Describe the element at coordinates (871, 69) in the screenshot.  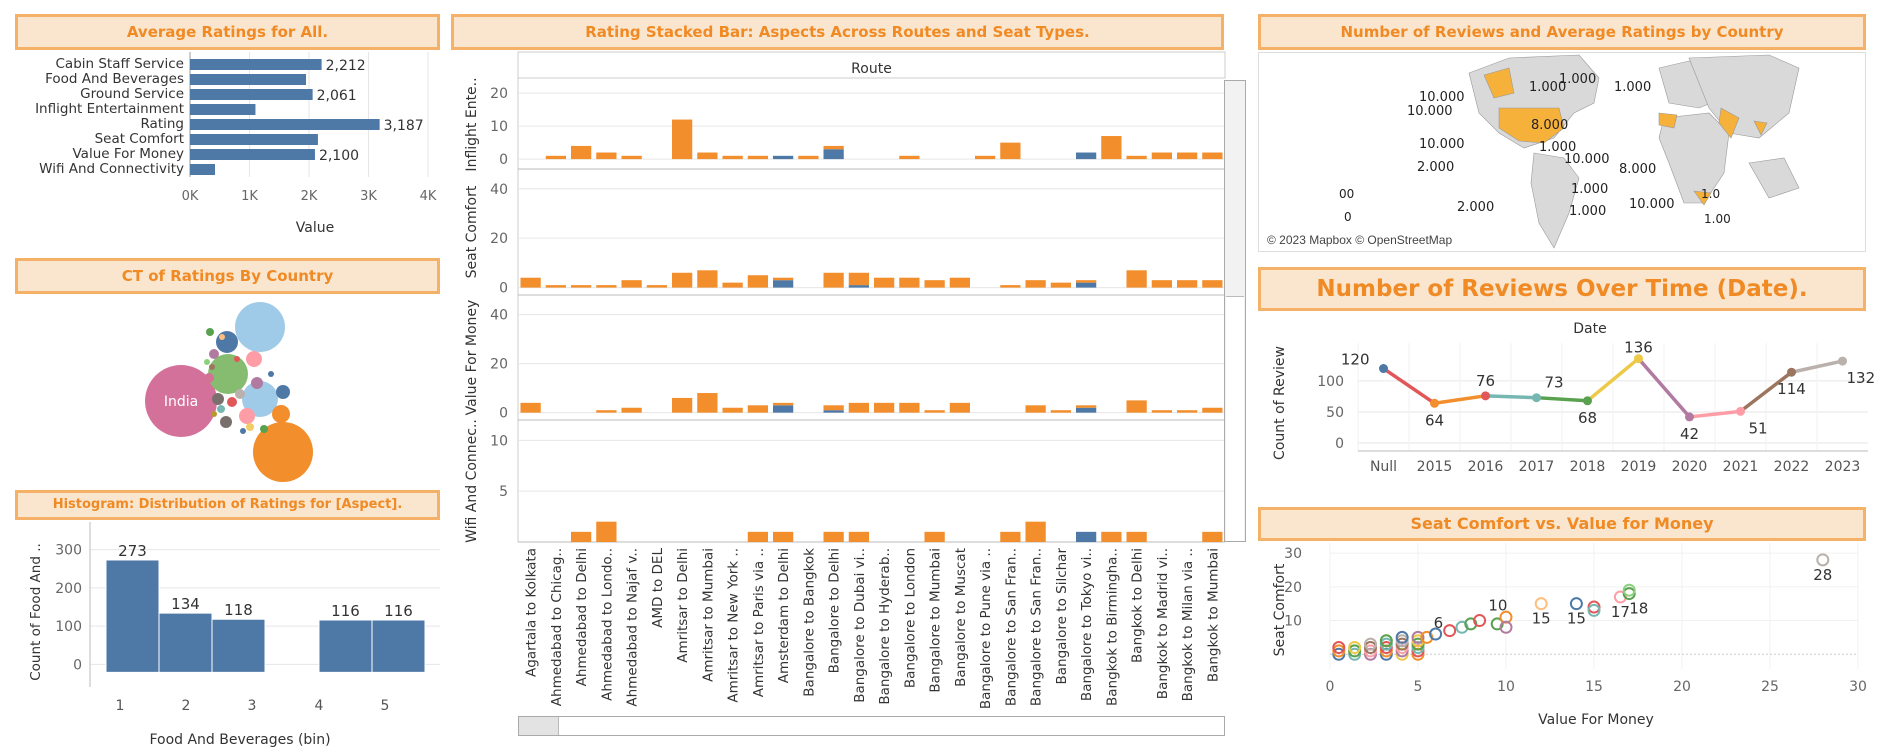
I see `column-header-label: Route` at that location.